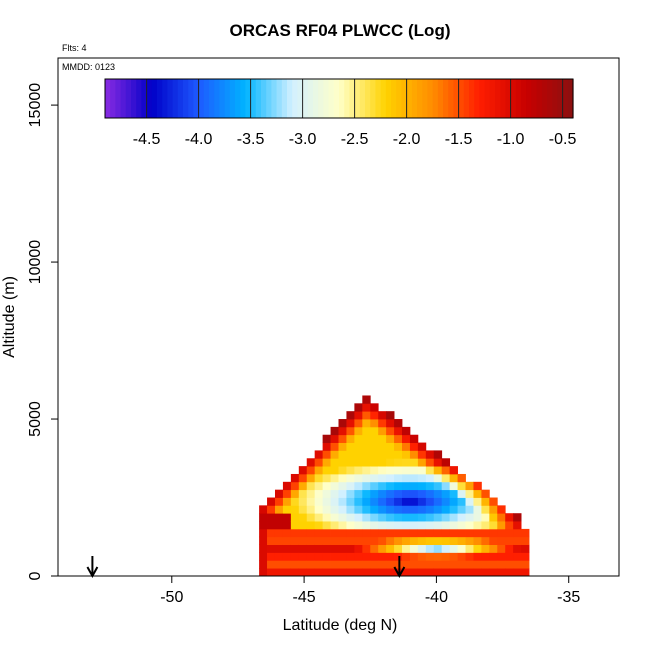 Image resolution: width=650 pixels, height=650 pixels. I want to click on colorbar: -4.5 -4.0 -3.5 -3.0 -2.5 -2.0 -1.5 -1.0 -0.5, so click(340, 113).